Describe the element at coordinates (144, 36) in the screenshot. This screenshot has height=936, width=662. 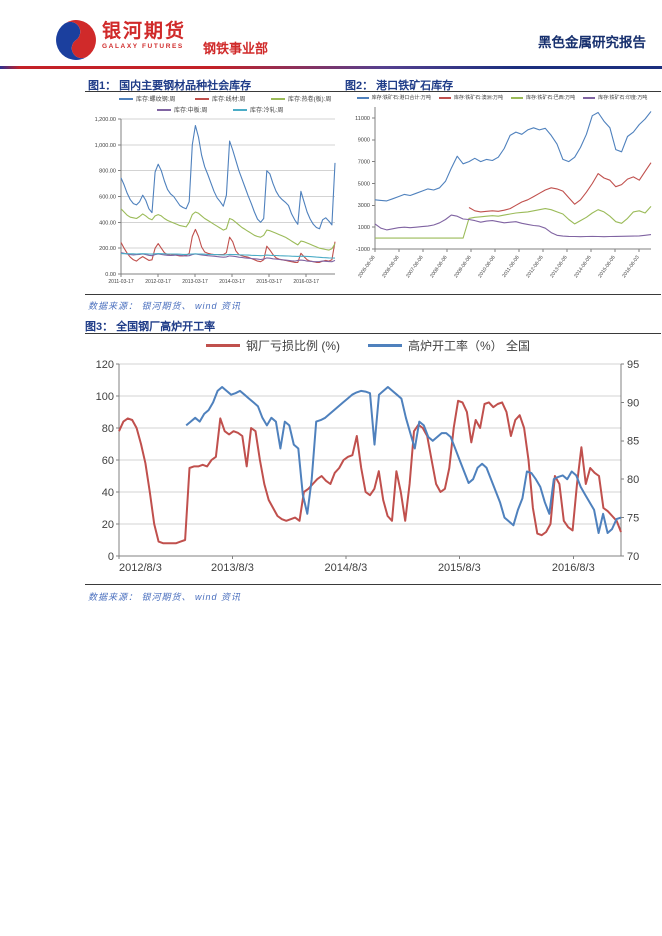
I see `logo-text-block: 银河期货 GALAXY FUTURES` at that location.